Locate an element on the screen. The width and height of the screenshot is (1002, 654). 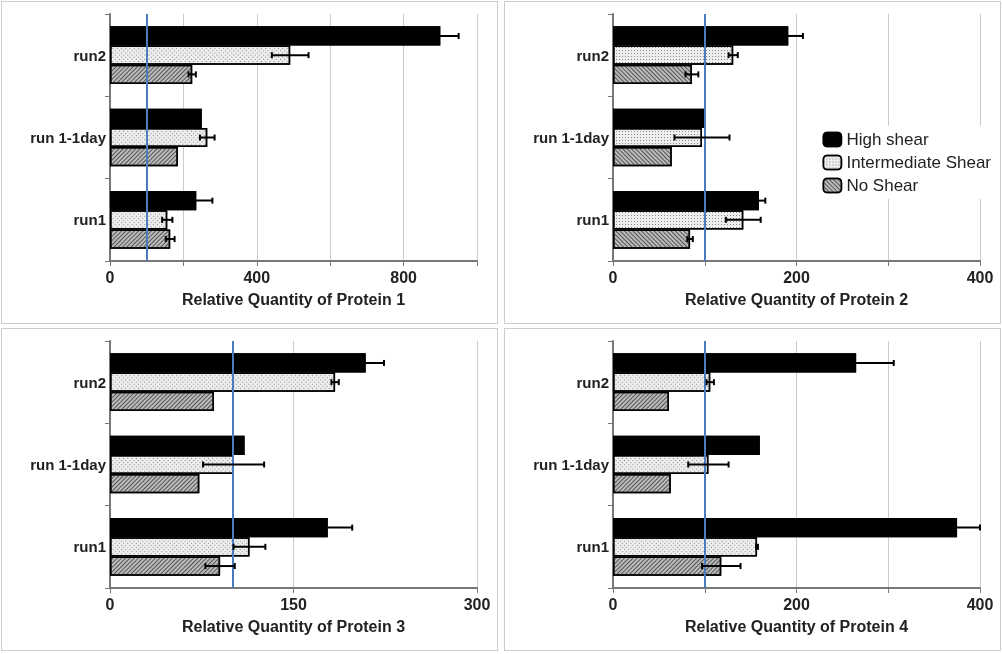
legend-label: High shear is located at coordinates (887, 139).